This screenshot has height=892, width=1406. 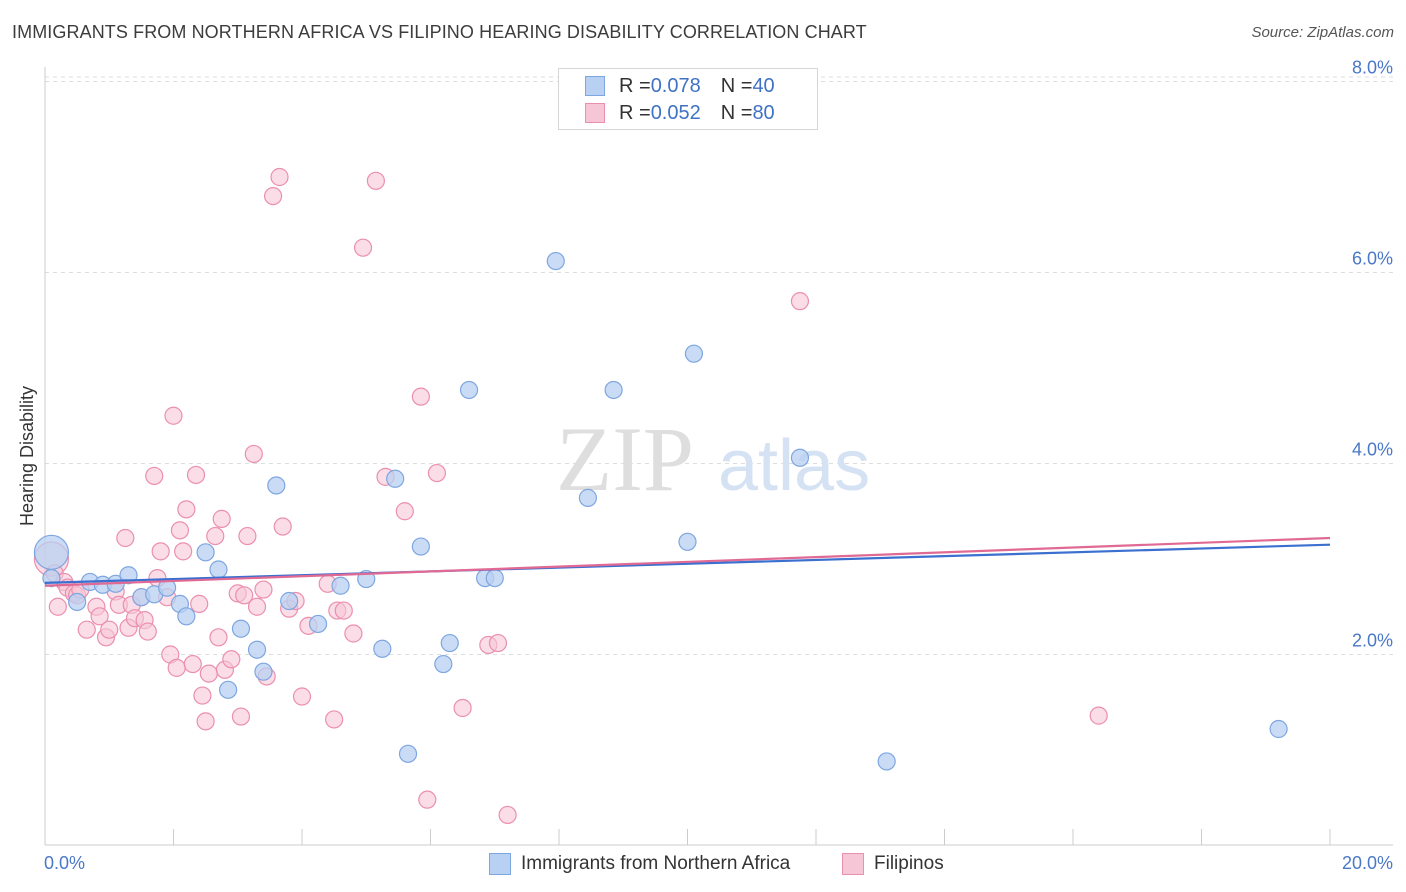 I want to click on y-tick-label: 8.0%, so click(x=1372, y=68).